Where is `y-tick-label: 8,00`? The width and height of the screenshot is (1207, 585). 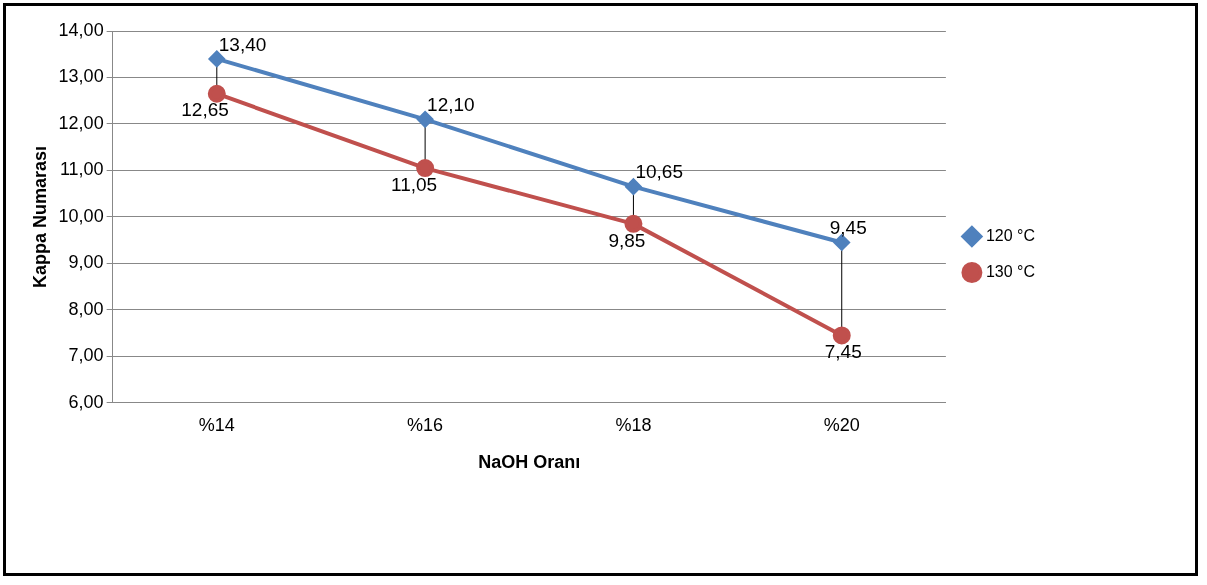
y-tick-label: 8,00 is located at coordinates (86, 308).